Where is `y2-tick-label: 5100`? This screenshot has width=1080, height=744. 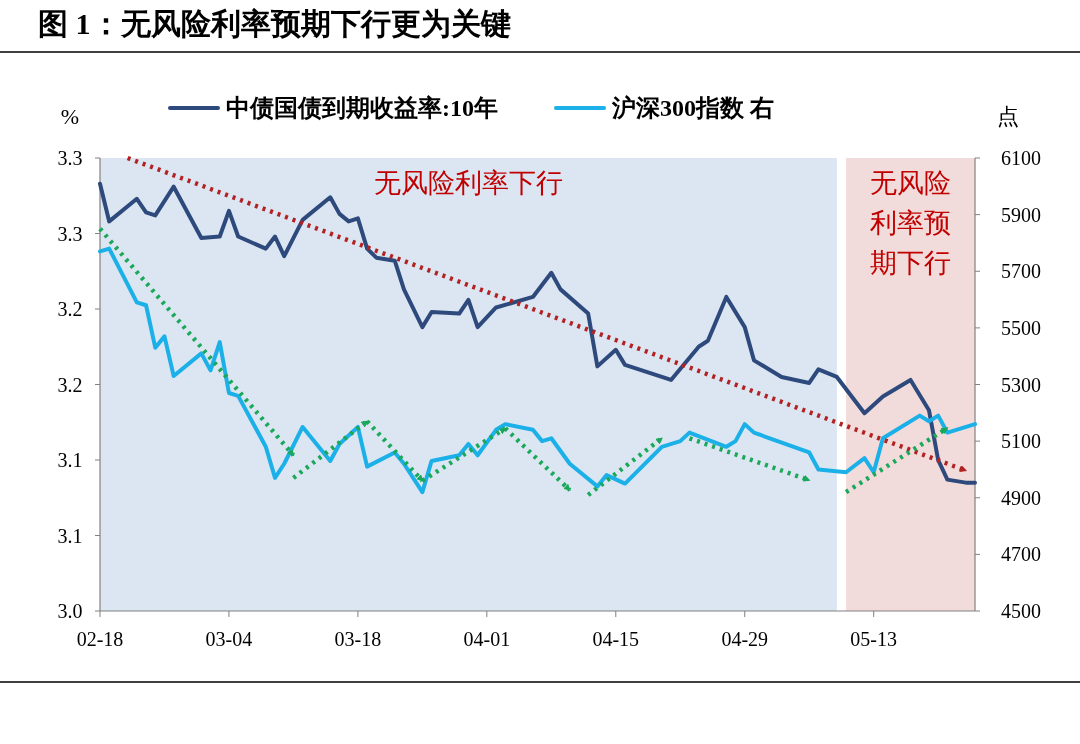
y2-tick-label: 5100 is located at coordinates (1021, 441).